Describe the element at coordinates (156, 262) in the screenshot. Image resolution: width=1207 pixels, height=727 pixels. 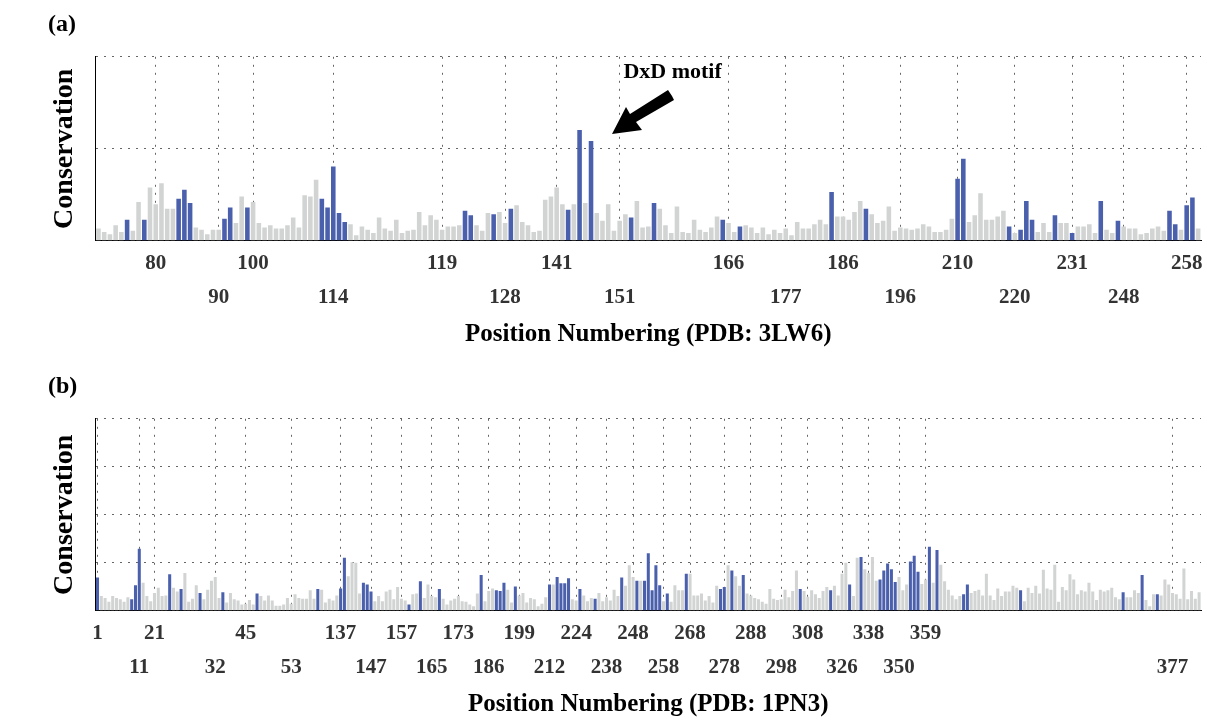
I see `x-tick-label: 80` at that location.